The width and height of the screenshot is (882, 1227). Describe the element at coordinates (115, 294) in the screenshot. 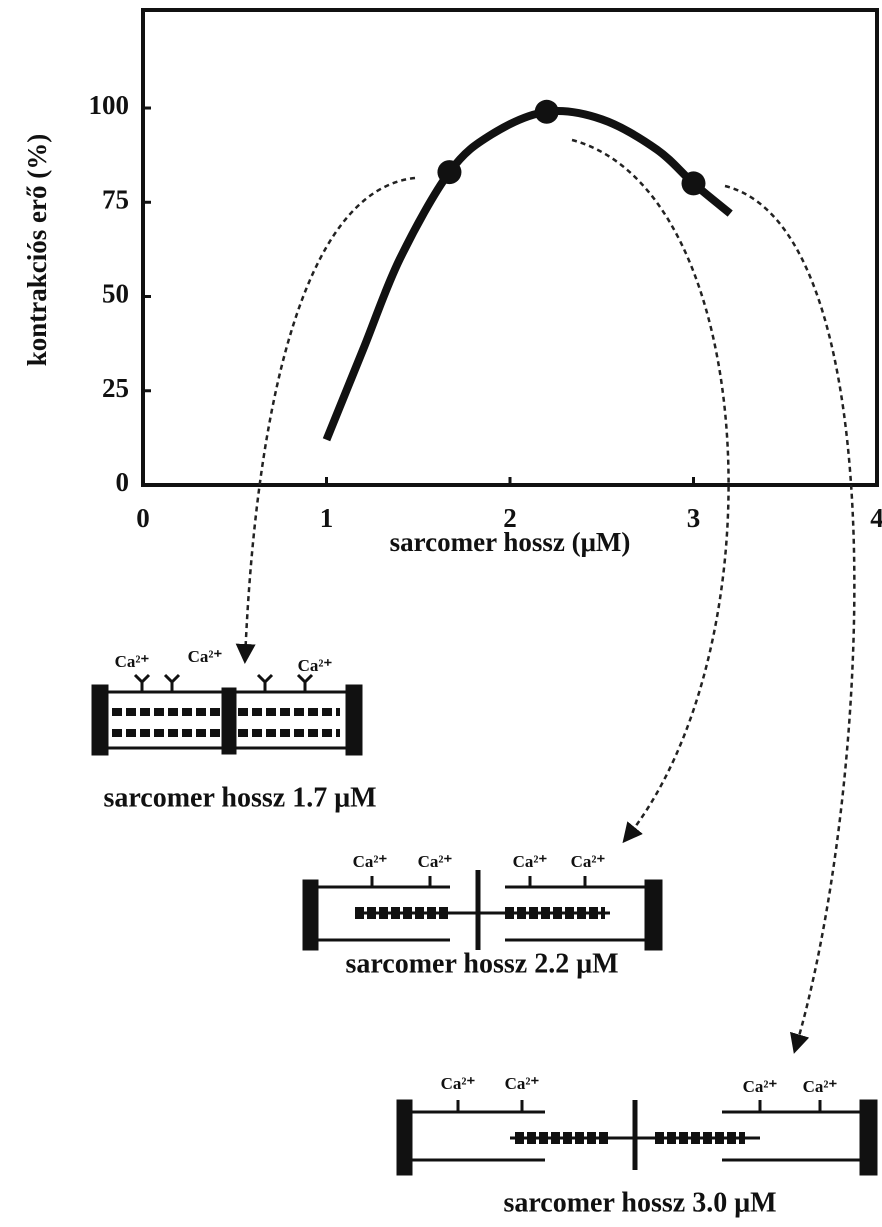

I see `y-tick-label: 50` at that location.